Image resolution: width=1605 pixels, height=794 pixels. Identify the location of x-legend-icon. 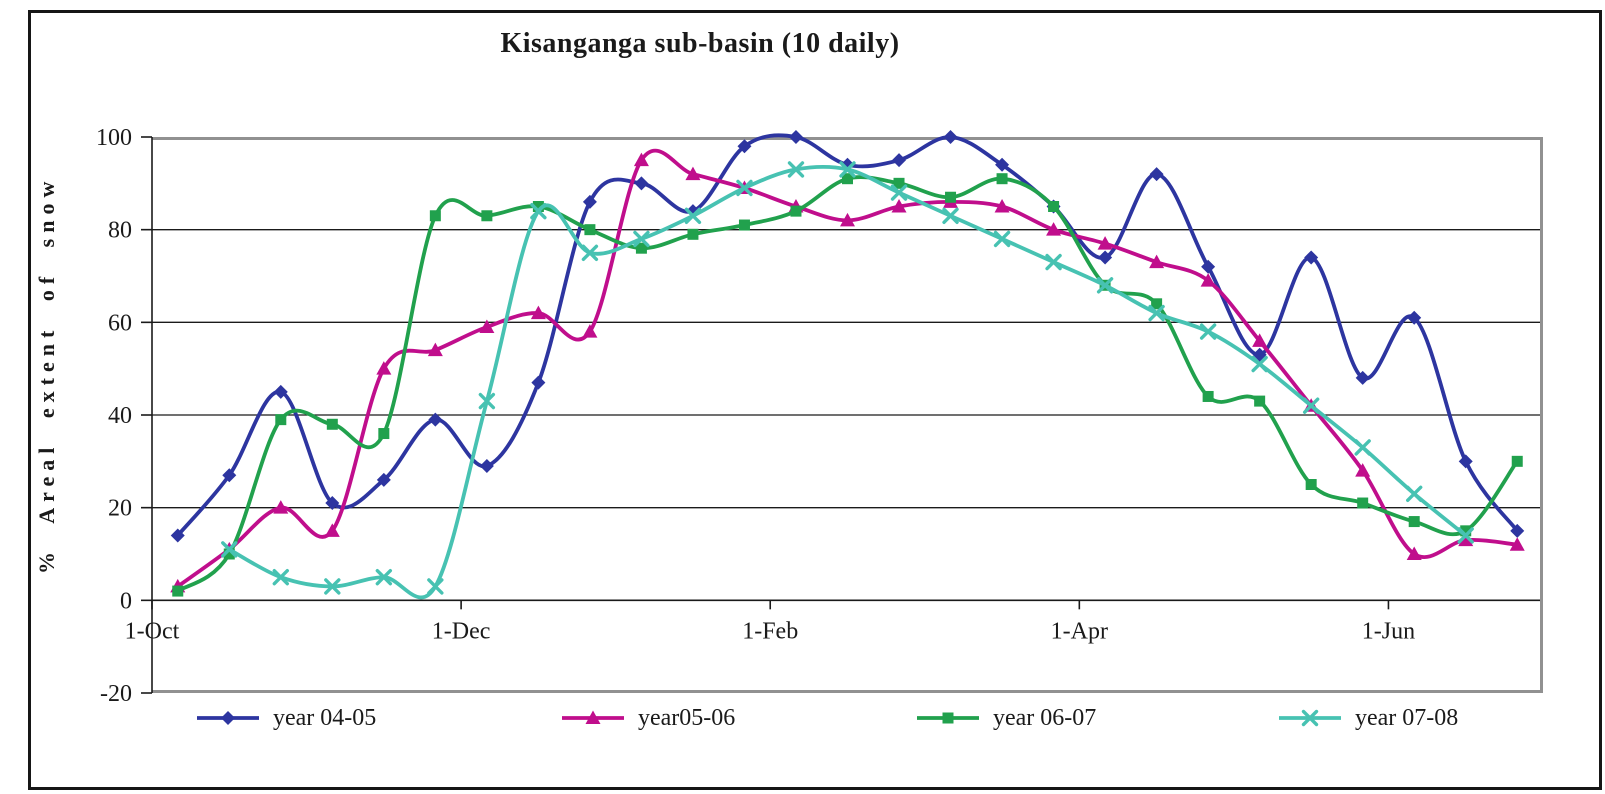
(1310, 718).